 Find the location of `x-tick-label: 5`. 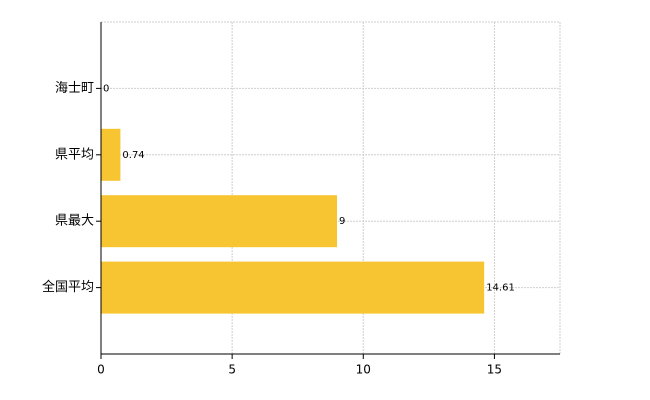

x-tick-label: 5 is located at coordinates (232, 370).